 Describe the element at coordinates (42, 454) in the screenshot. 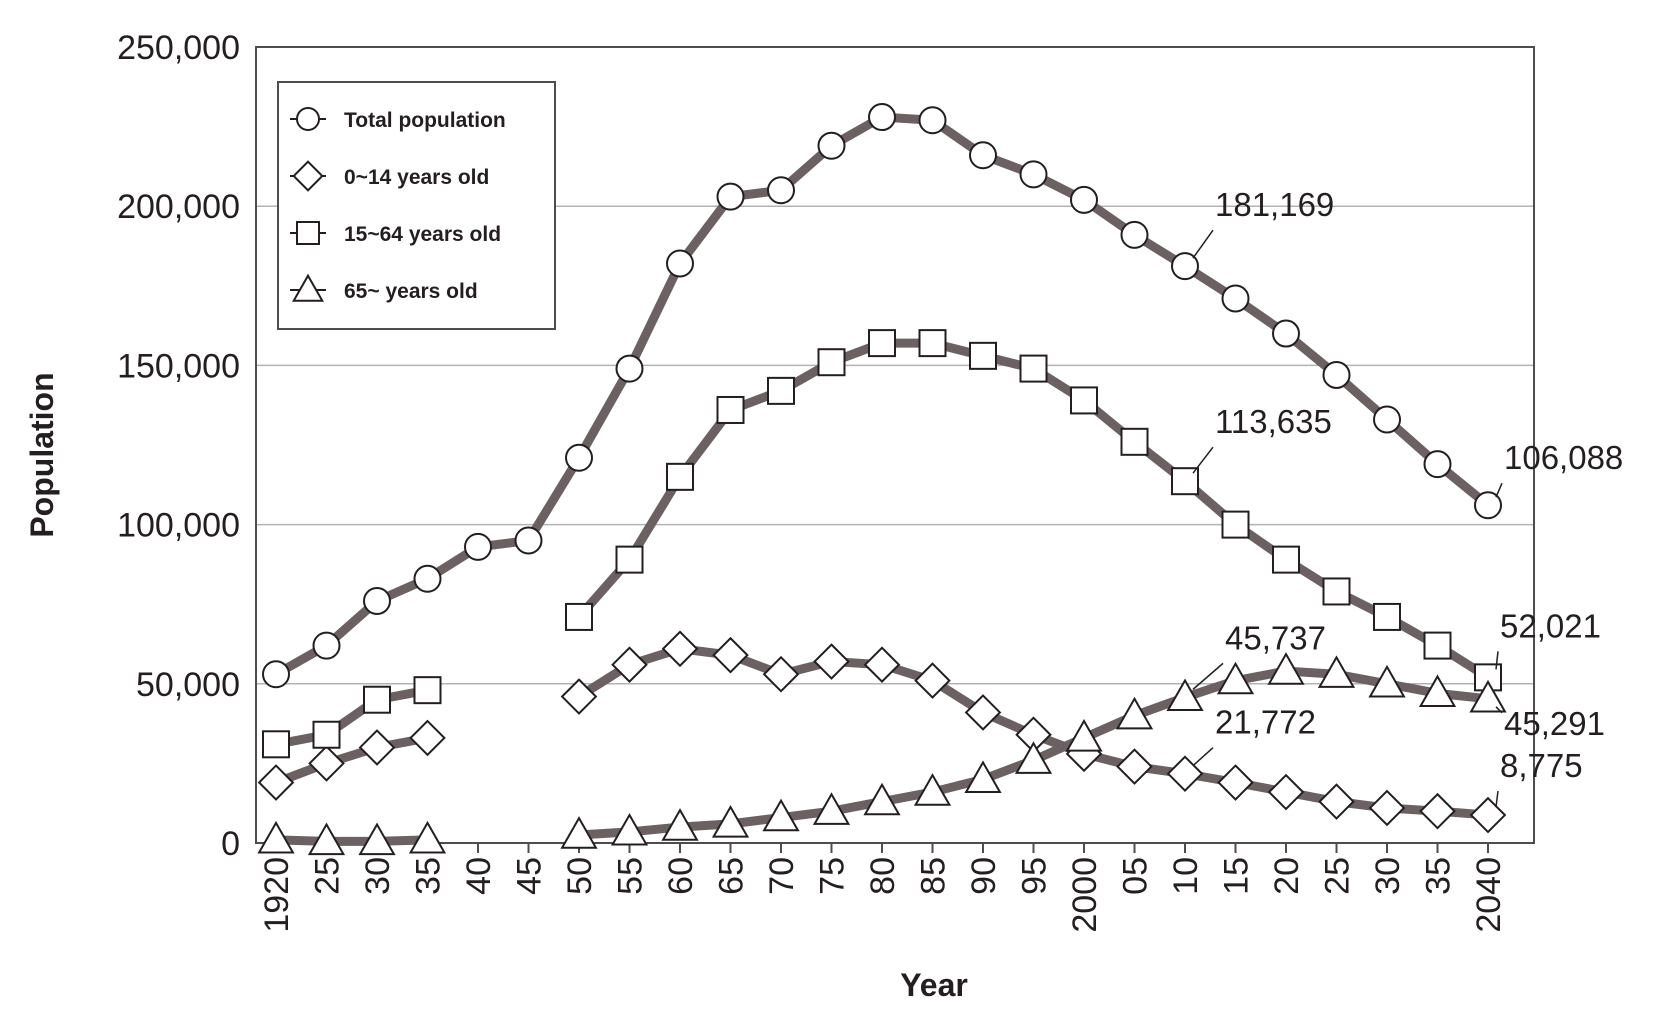

I see `y-axis-title: Population` at that location.